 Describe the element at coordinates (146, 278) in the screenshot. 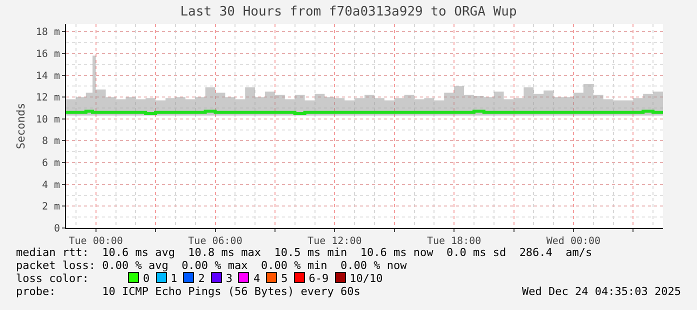

I see `text: 0` at that location.